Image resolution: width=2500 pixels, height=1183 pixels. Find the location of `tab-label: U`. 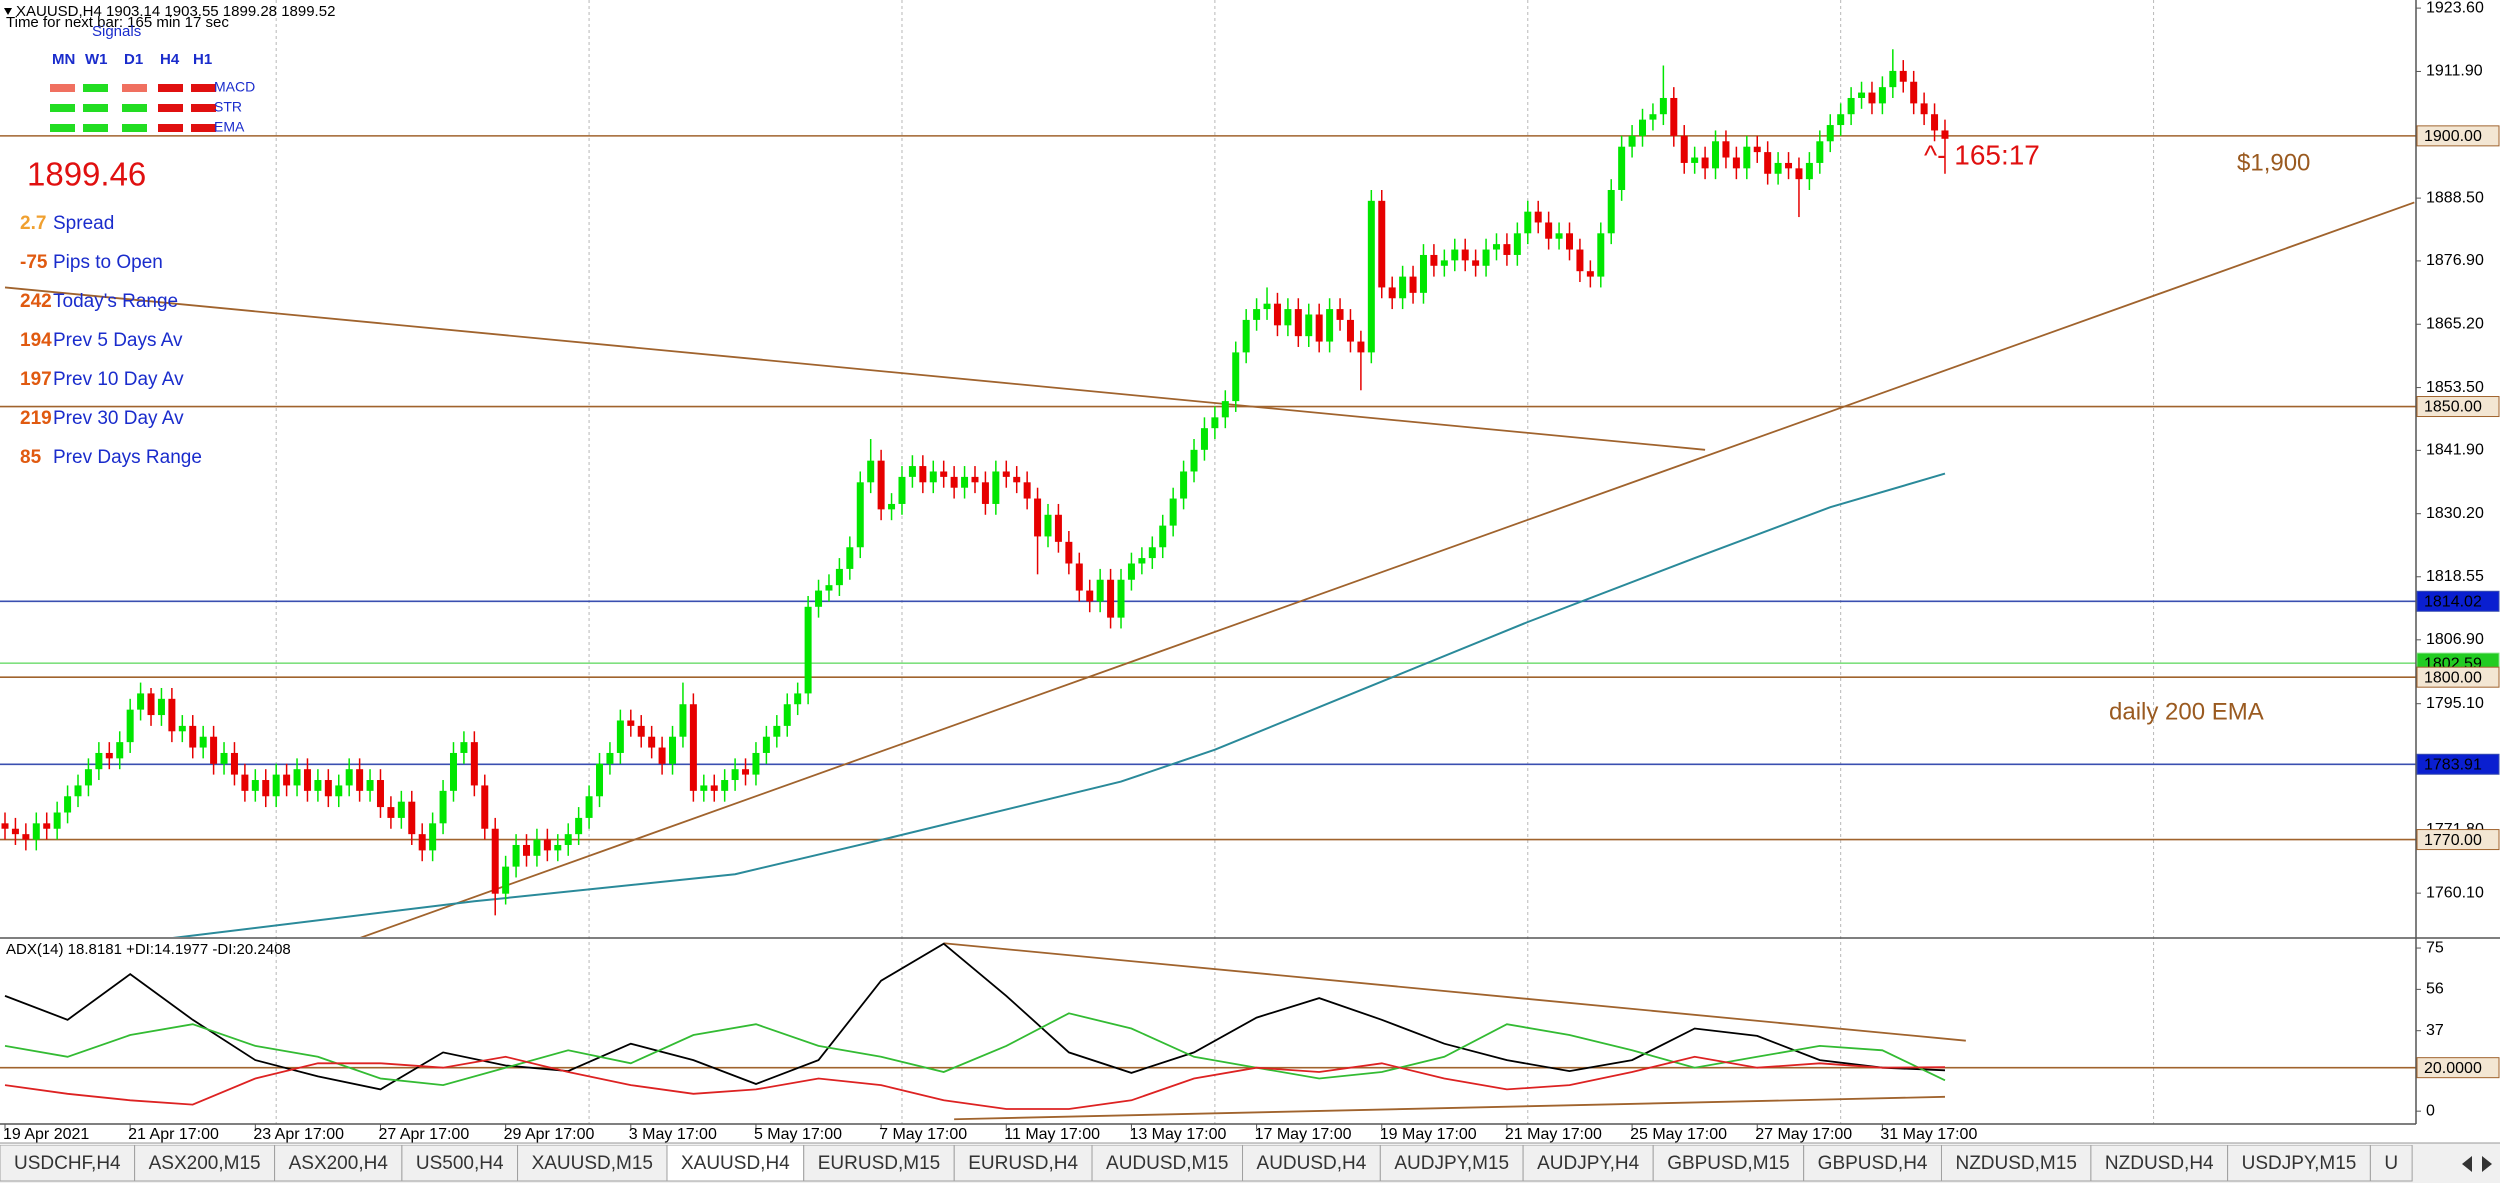

tab-label: U is located at coordinates (2391, 1163).